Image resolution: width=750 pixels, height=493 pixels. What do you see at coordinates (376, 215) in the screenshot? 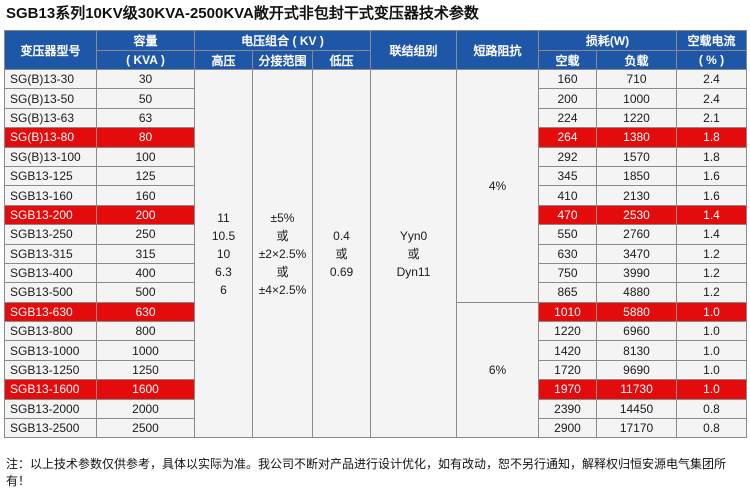
I see `table-row: SGB13-200 200 470 2530 1.4` at bounding box center [376, 215].